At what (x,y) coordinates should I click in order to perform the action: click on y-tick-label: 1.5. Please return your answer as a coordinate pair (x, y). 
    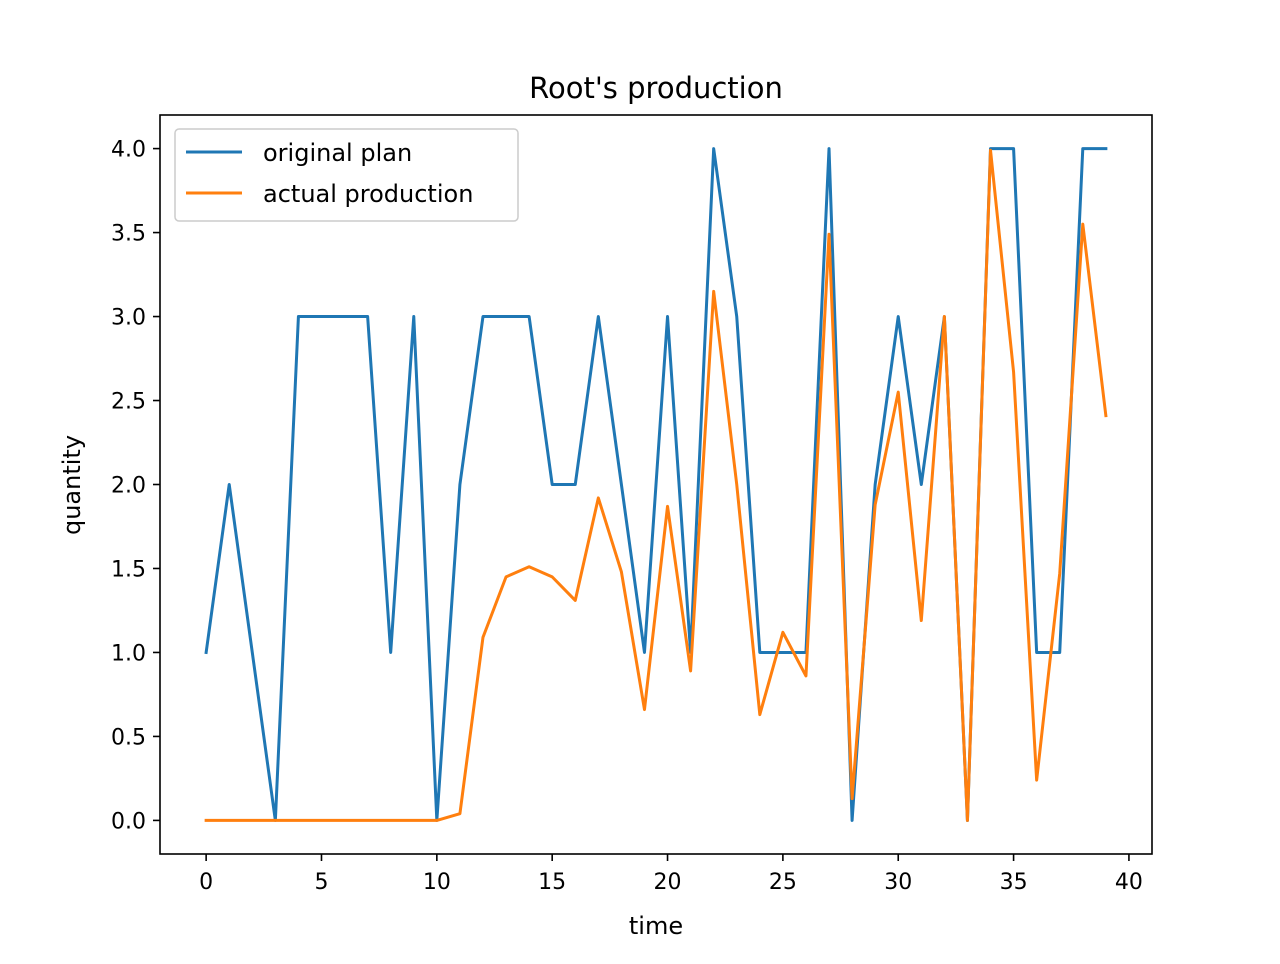
    Looking at the image, I should click on (128, 569).